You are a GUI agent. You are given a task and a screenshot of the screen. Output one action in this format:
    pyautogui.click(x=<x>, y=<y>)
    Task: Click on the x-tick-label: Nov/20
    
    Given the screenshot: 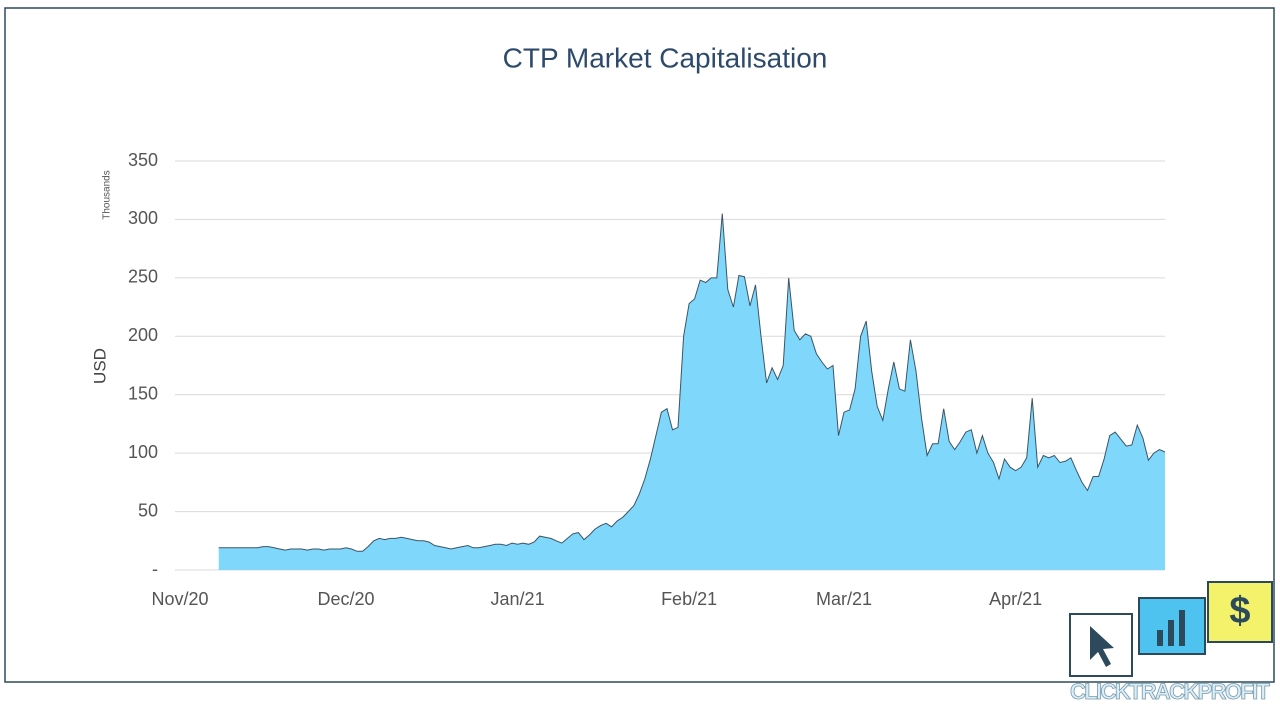 What is the action you would take?
    pyautogui.click(x=179, y=599)
    